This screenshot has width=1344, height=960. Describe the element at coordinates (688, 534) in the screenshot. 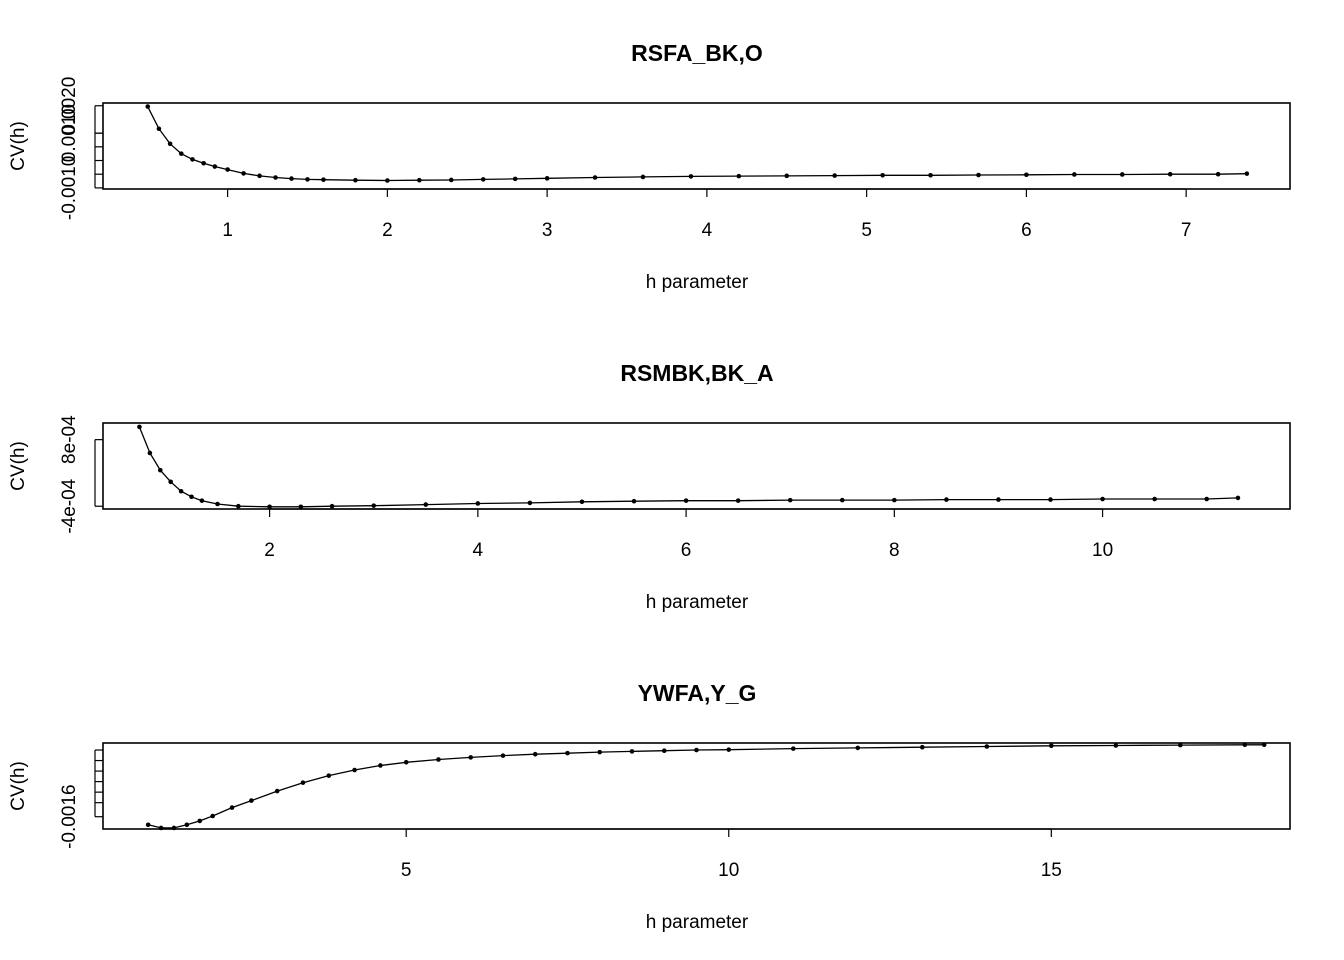

I see `x-axis: 2 4 6 8 10` at that location.